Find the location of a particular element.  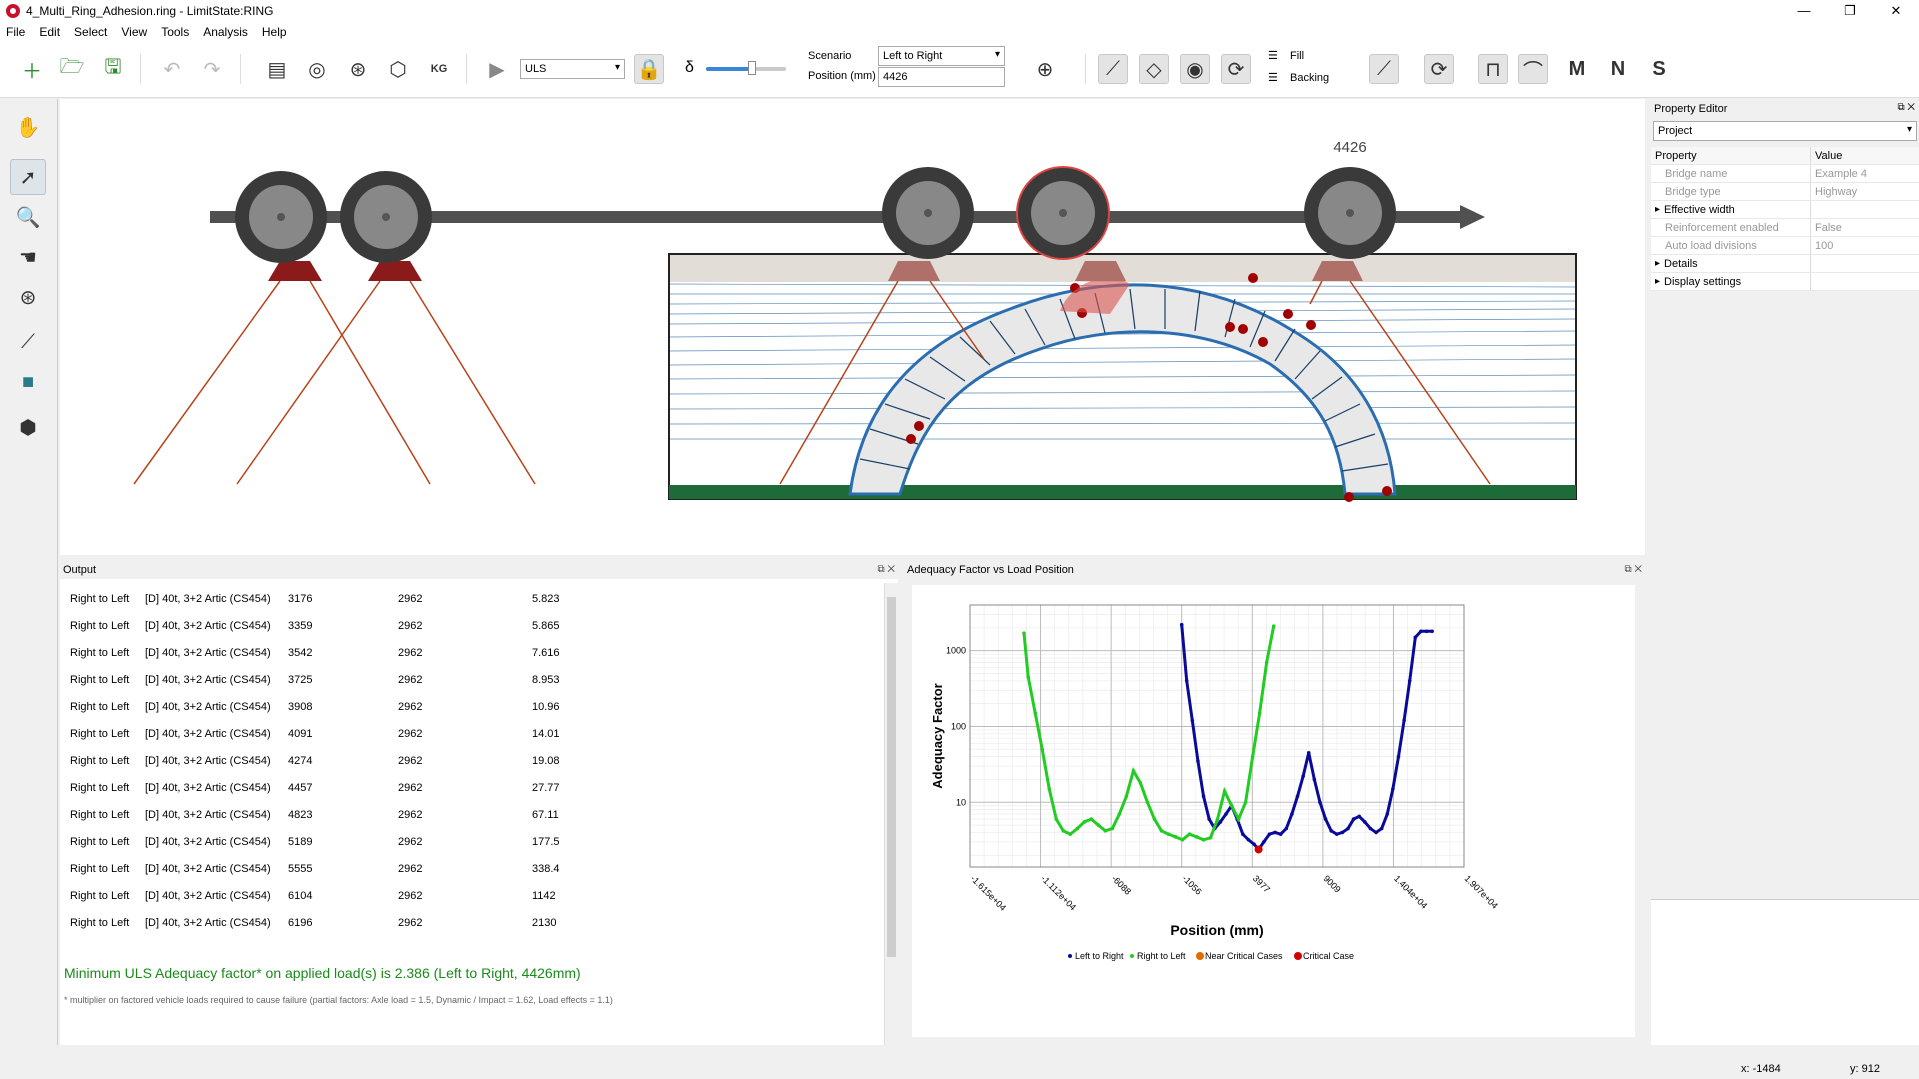

property-description is located at coordinates (1785, 972).